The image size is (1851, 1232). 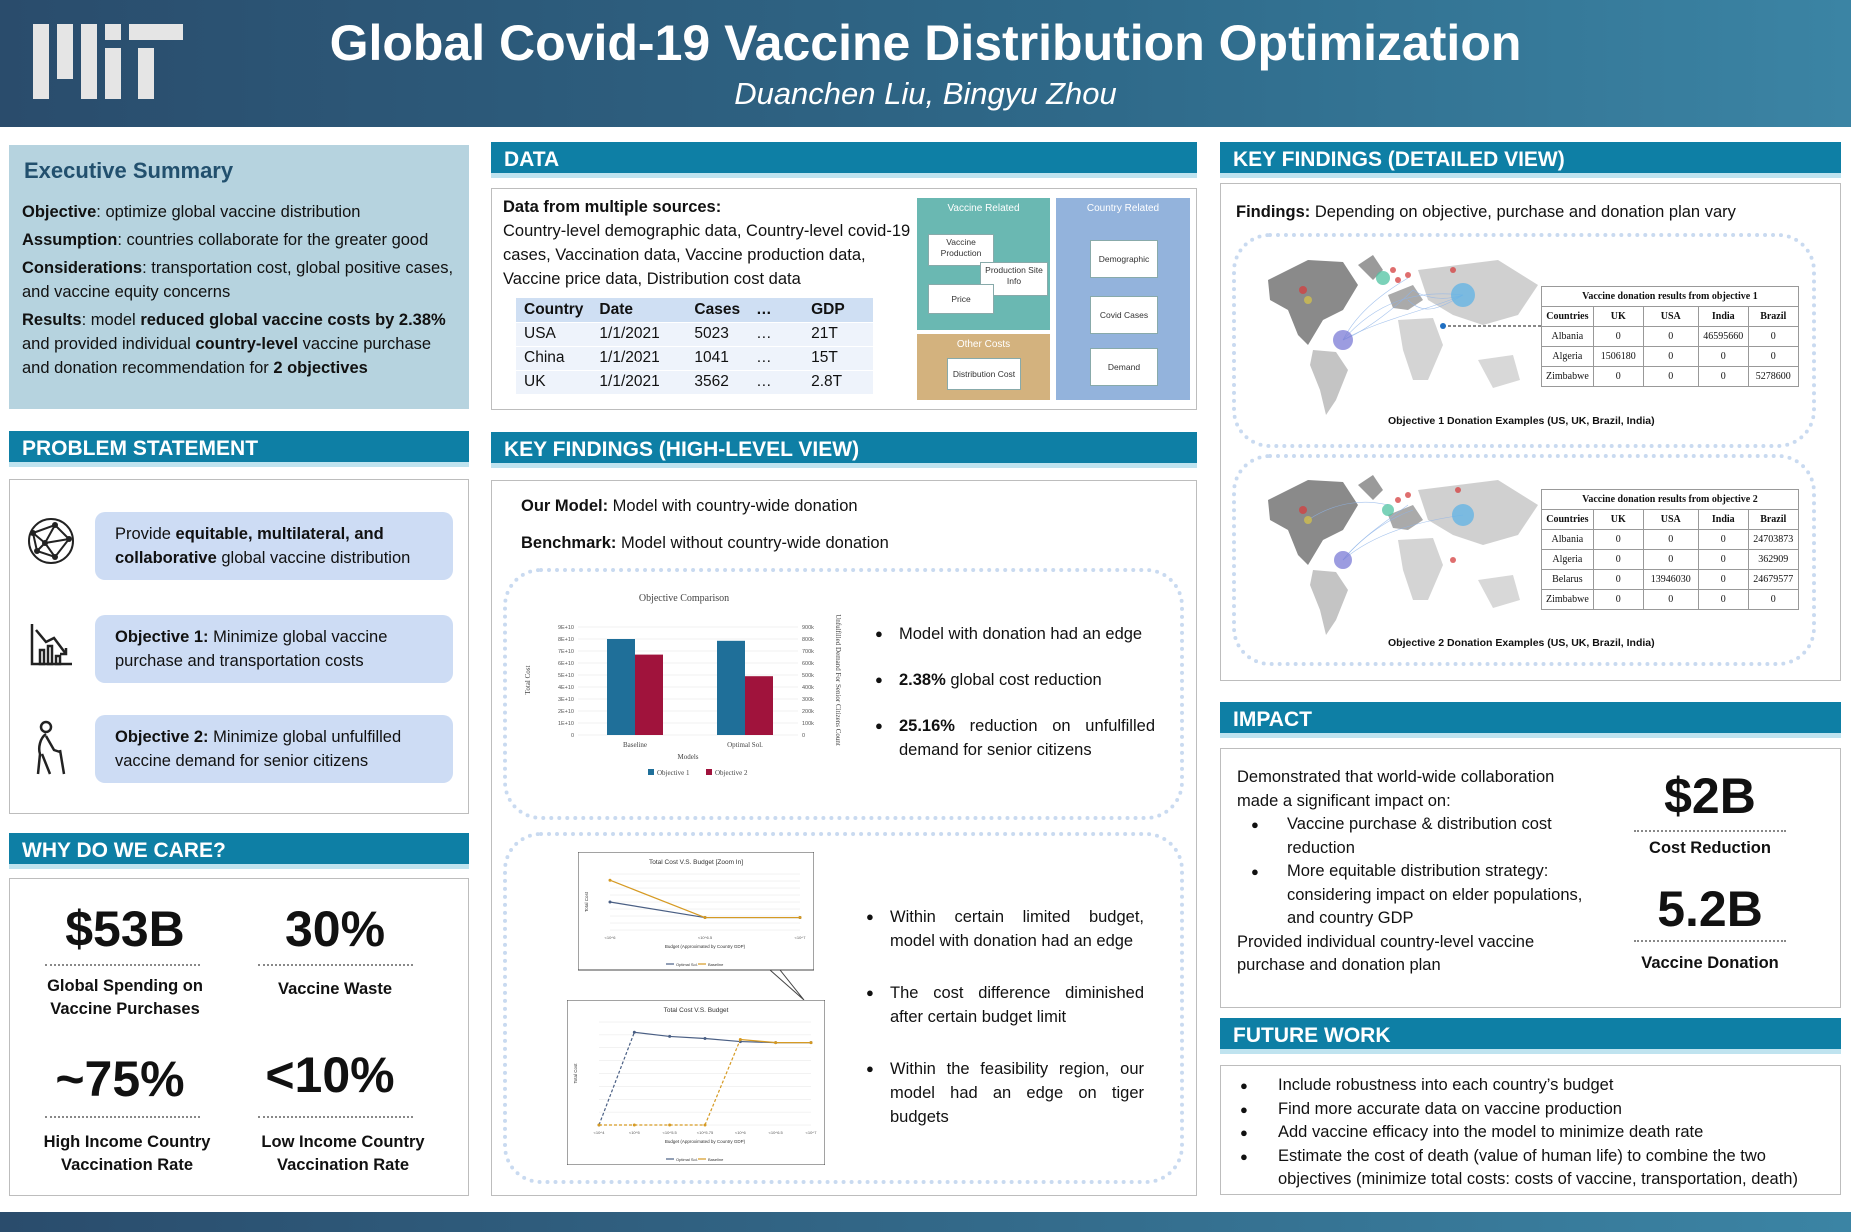 I want to click on donation-table-cell: India, so click(x=1723, y=519).